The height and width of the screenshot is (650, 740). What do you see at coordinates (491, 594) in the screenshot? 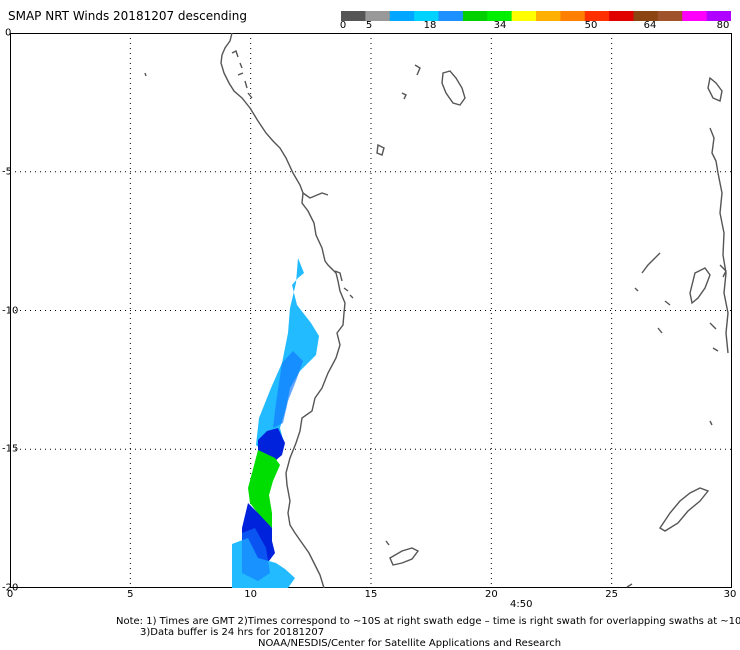
I see `longitude-label: 20` at bounding box center [491, 594].